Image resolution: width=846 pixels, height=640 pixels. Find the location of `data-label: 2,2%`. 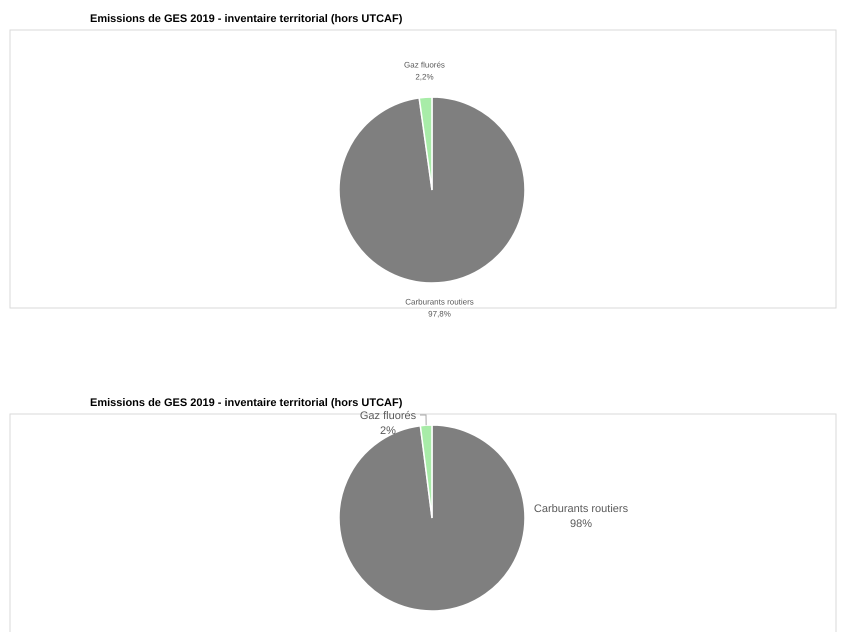

data-label: 2,2% is located at coordinates (424, 77).